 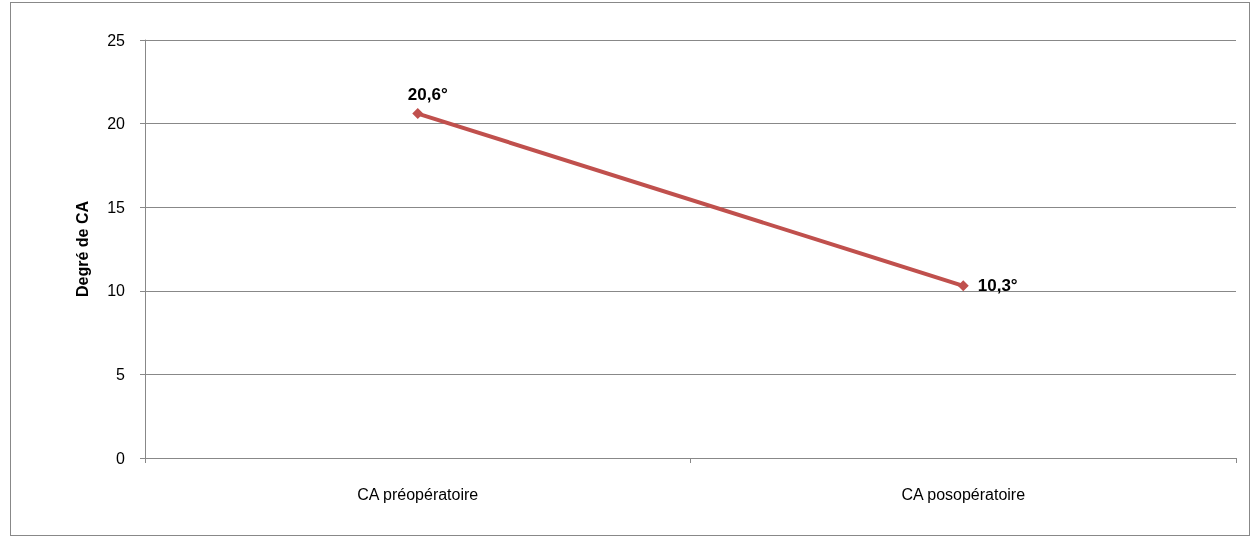 I want to click on data-label: 20,6°, so click(x=427, y=95).